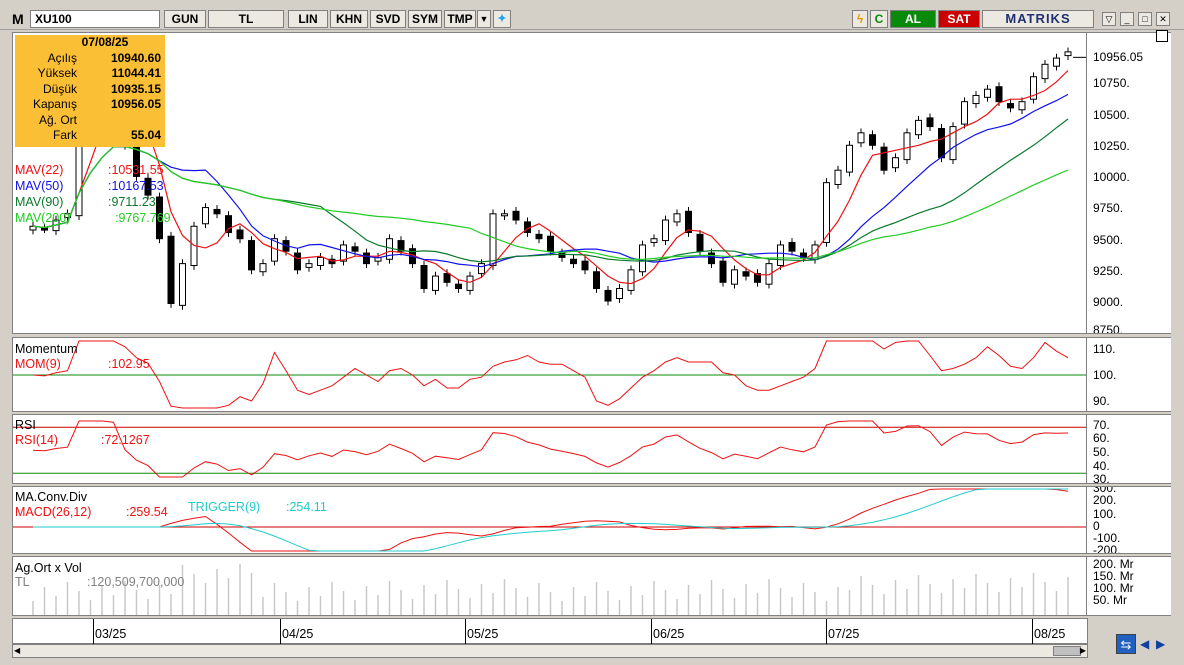 The height and width of the screenshot is (665, 1184). What do you see at coordinates (1109, 19) in the screenshot?
I see `menu-icon: ▽` at bounding box center [1109, 19].